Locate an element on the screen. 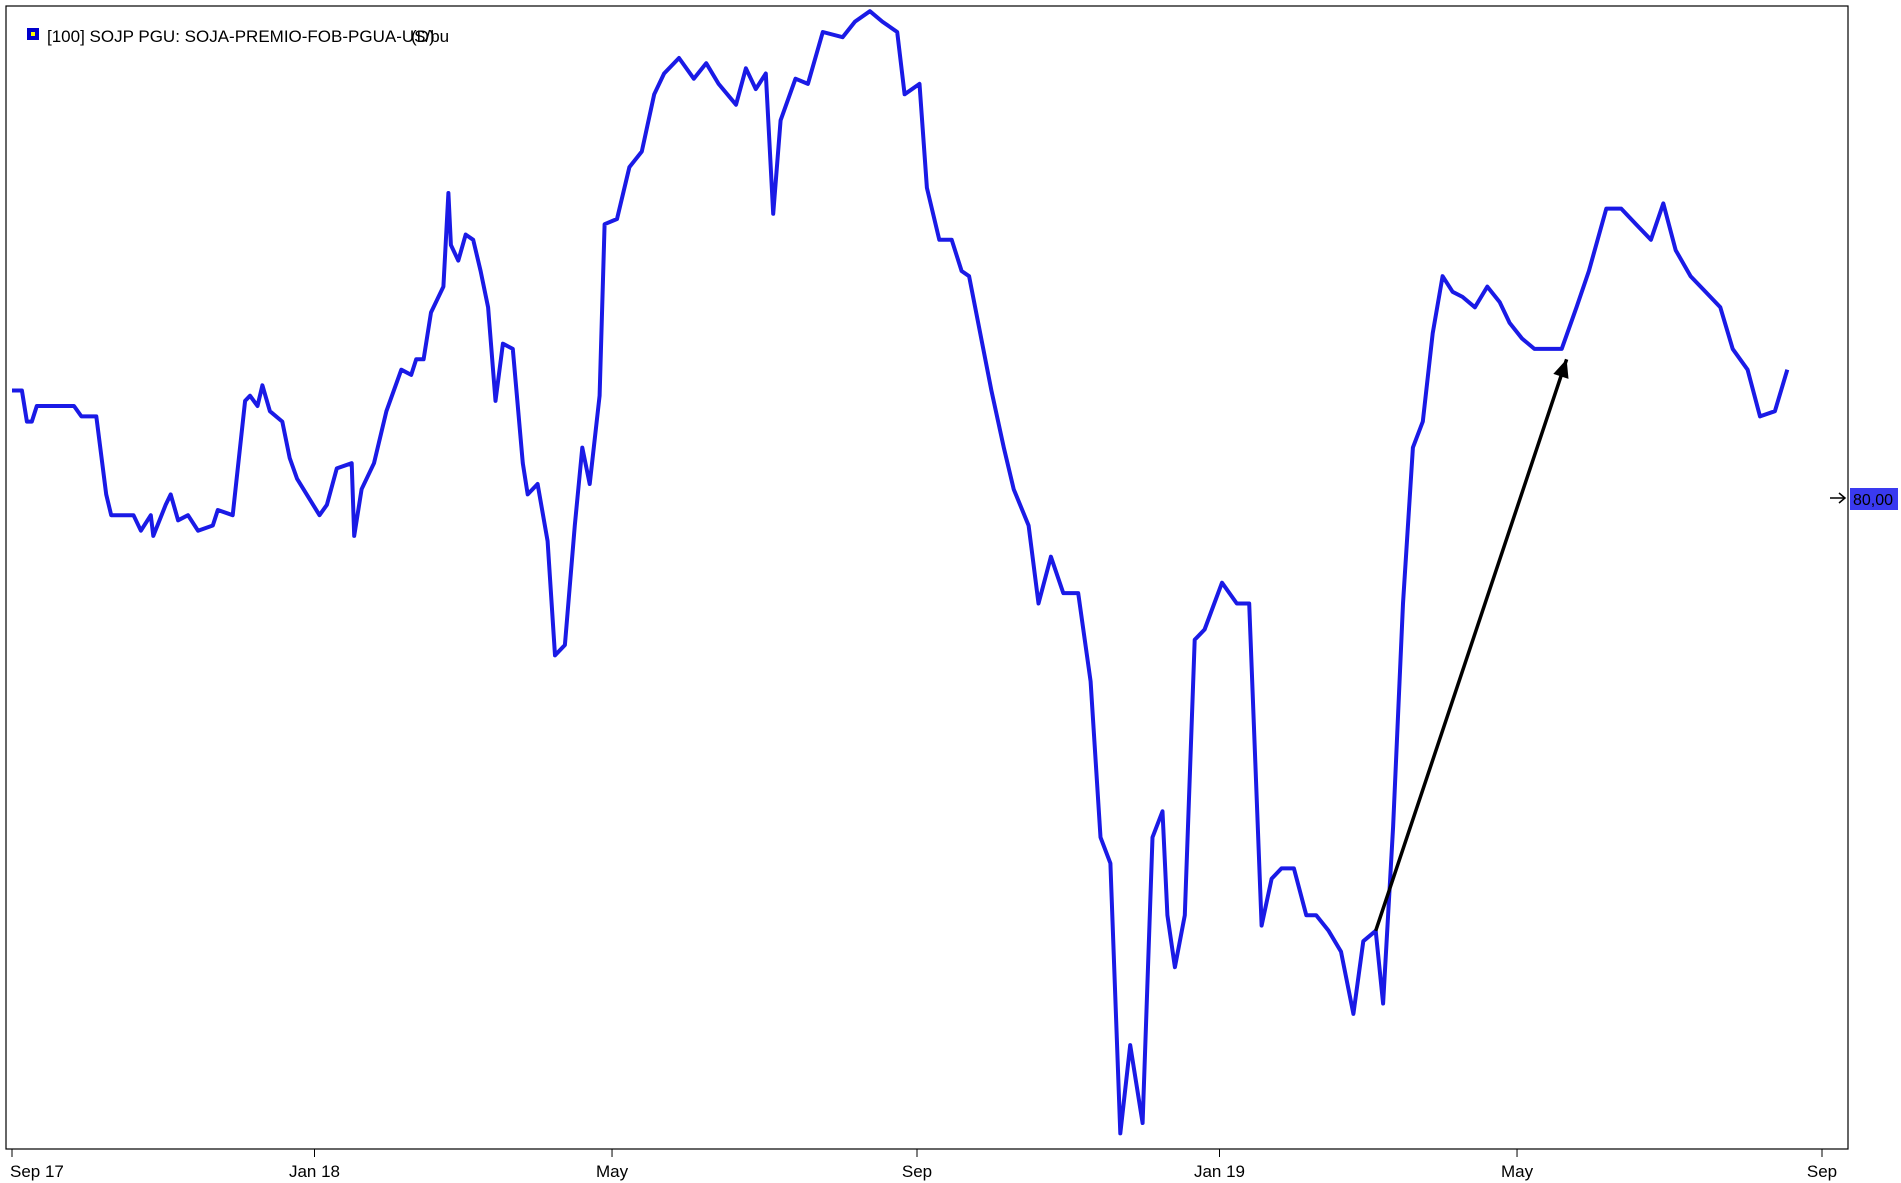 The image size is (1901, 1183). legend-marker-inner is located at coordinates (33, 34).